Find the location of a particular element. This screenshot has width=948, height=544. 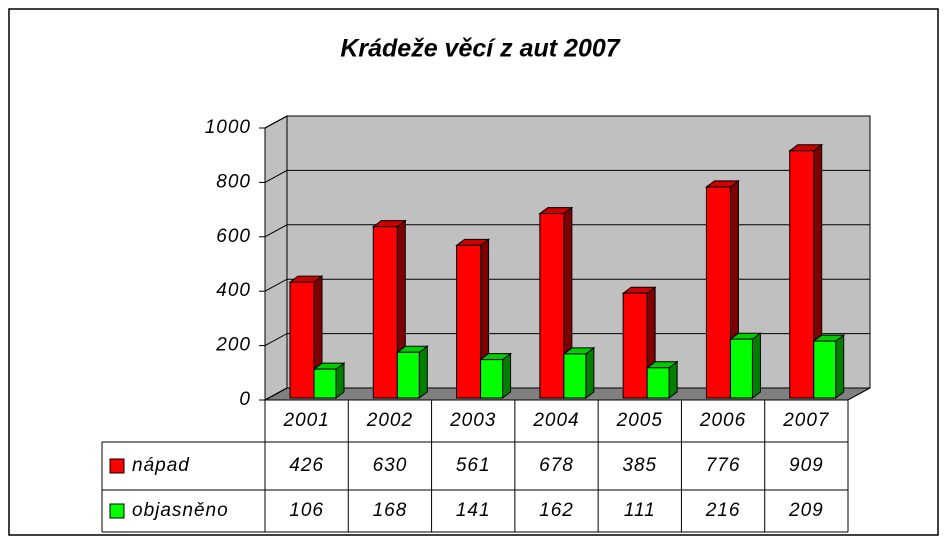

legend-label: objasněno is located at coordinates (180, 510).